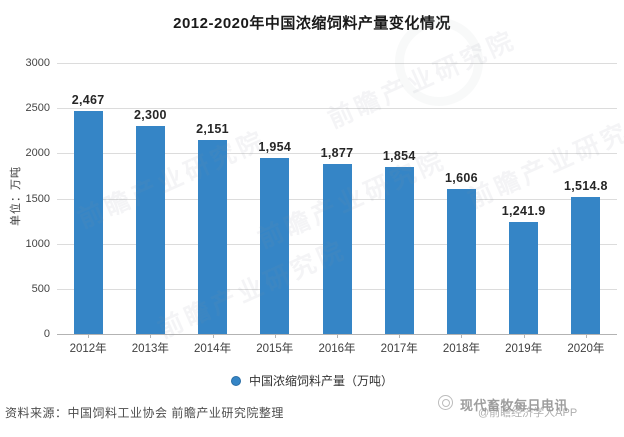 This screenshot has width=624, height=437. Describe the element at coordinates (524, 349) in the screenshot. I see `x-tick-label: 2019年` at that location.